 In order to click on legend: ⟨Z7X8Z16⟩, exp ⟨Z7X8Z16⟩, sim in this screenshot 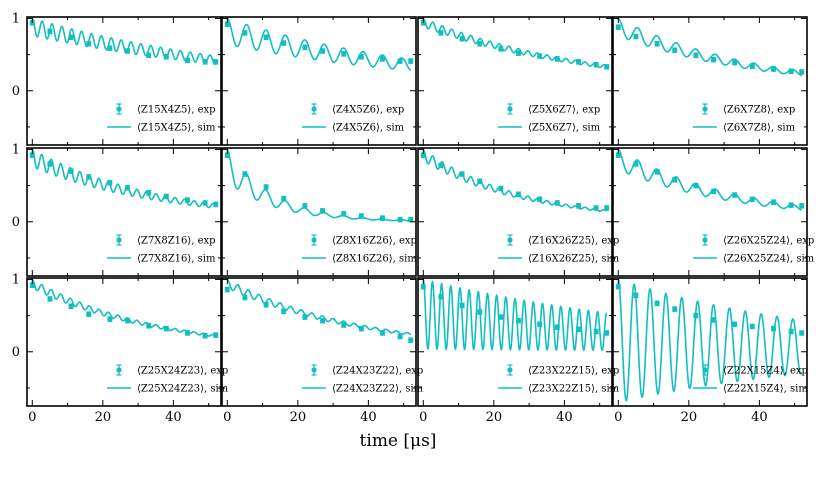, I will do `click(161, 249)`.